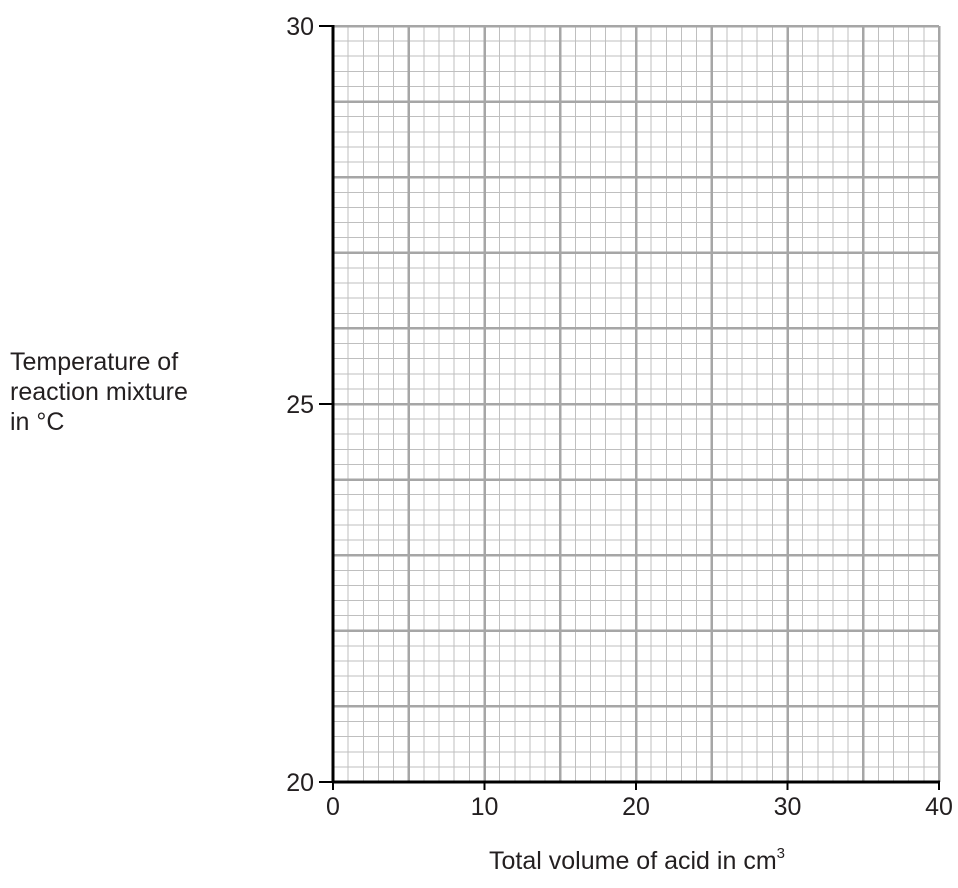  I want to click on y-tick-label: 20, so click(300, 783).